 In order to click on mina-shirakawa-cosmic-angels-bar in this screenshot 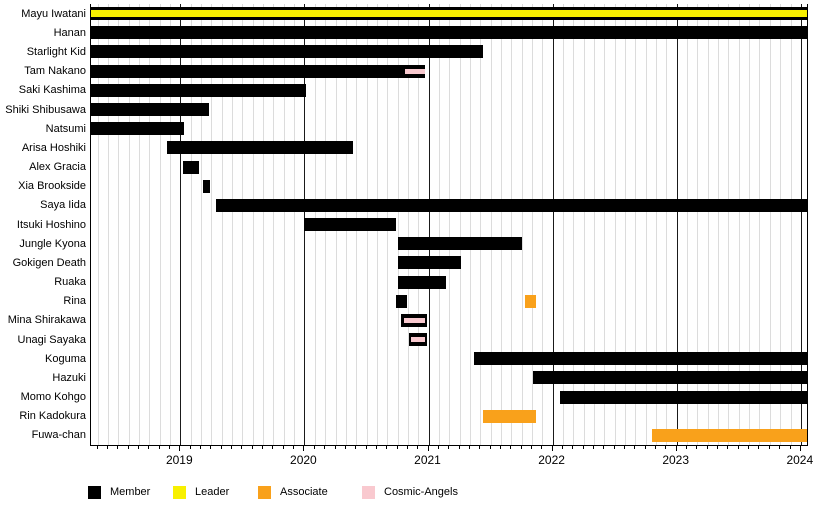, I will do `click(414, 320)`.